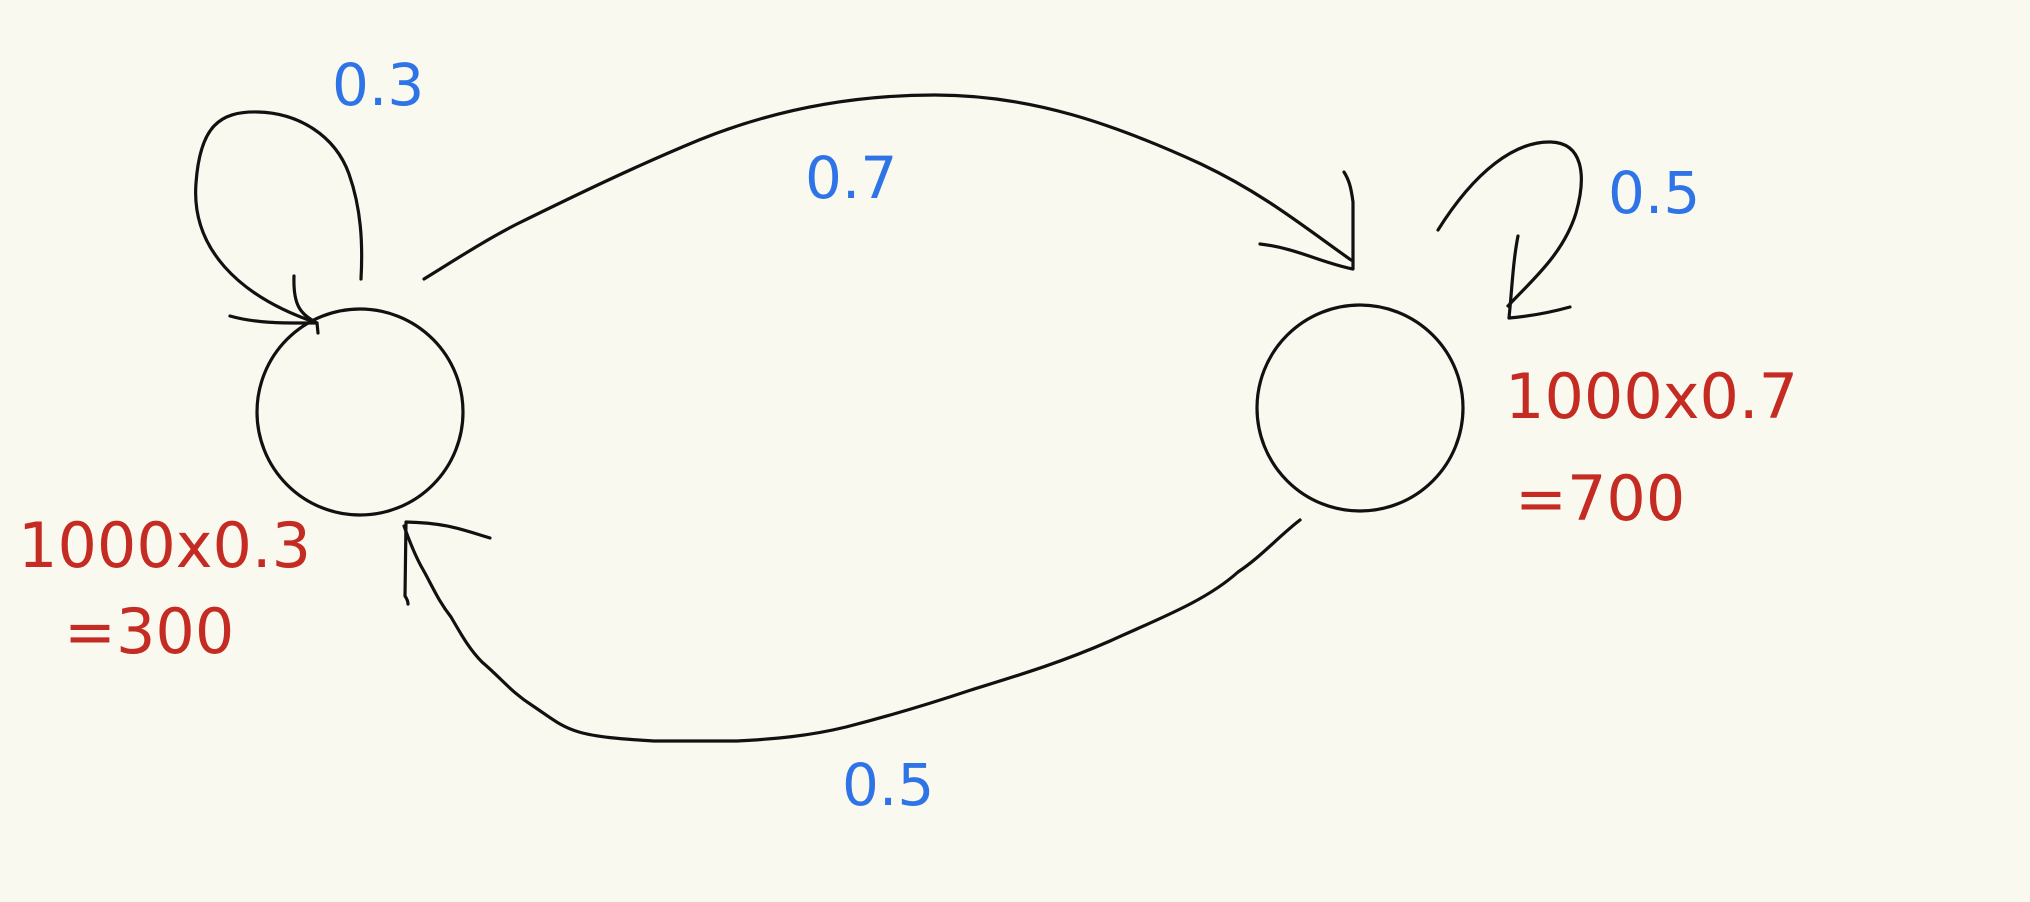 This screenshot has height=902, width=2030. What do you see at coordinates (1539, 277) in the screenshot?
I see `right-self-loop-arrowhead` at bounding box center [1539, 277].